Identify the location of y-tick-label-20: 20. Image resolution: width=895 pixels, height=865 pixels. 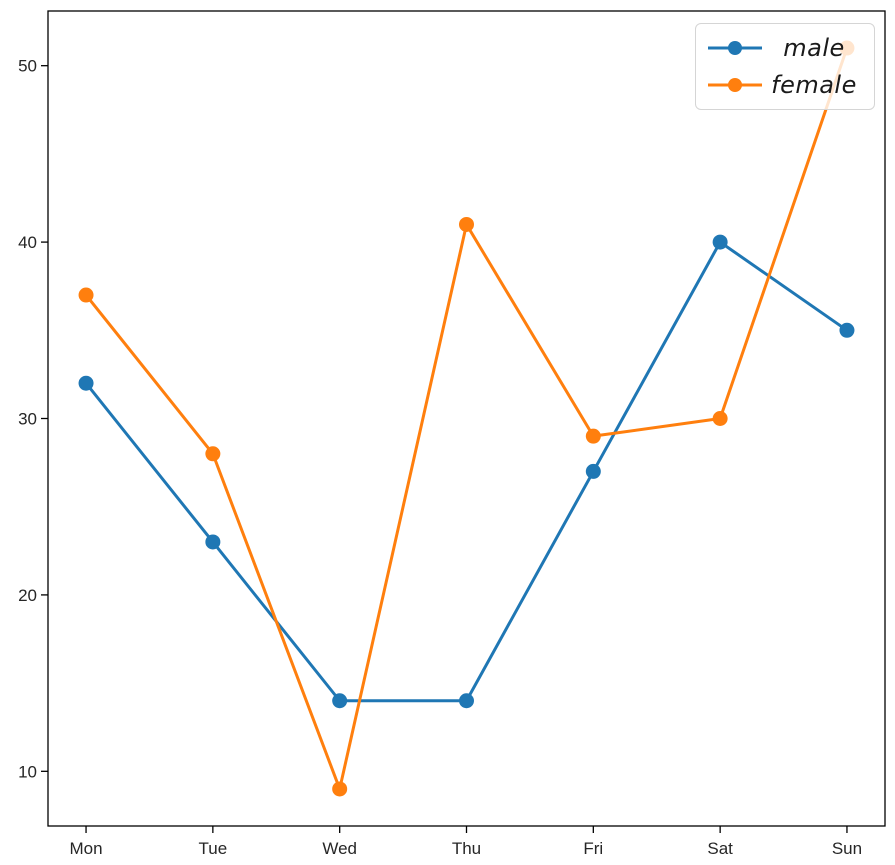
(27, 595).